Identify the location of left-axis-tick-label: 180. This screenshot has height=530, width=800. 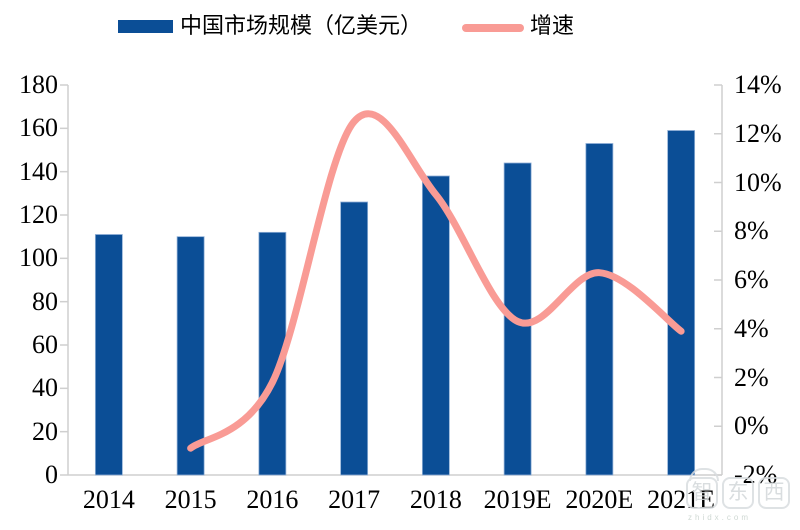
(38, 84).